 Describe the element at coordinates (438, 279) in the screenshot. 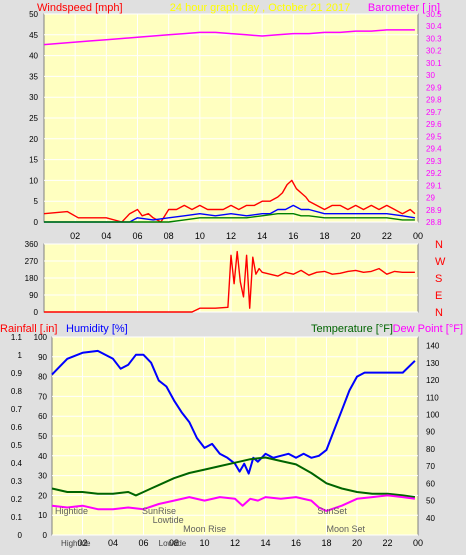

I see `compass-label: S` at that location.